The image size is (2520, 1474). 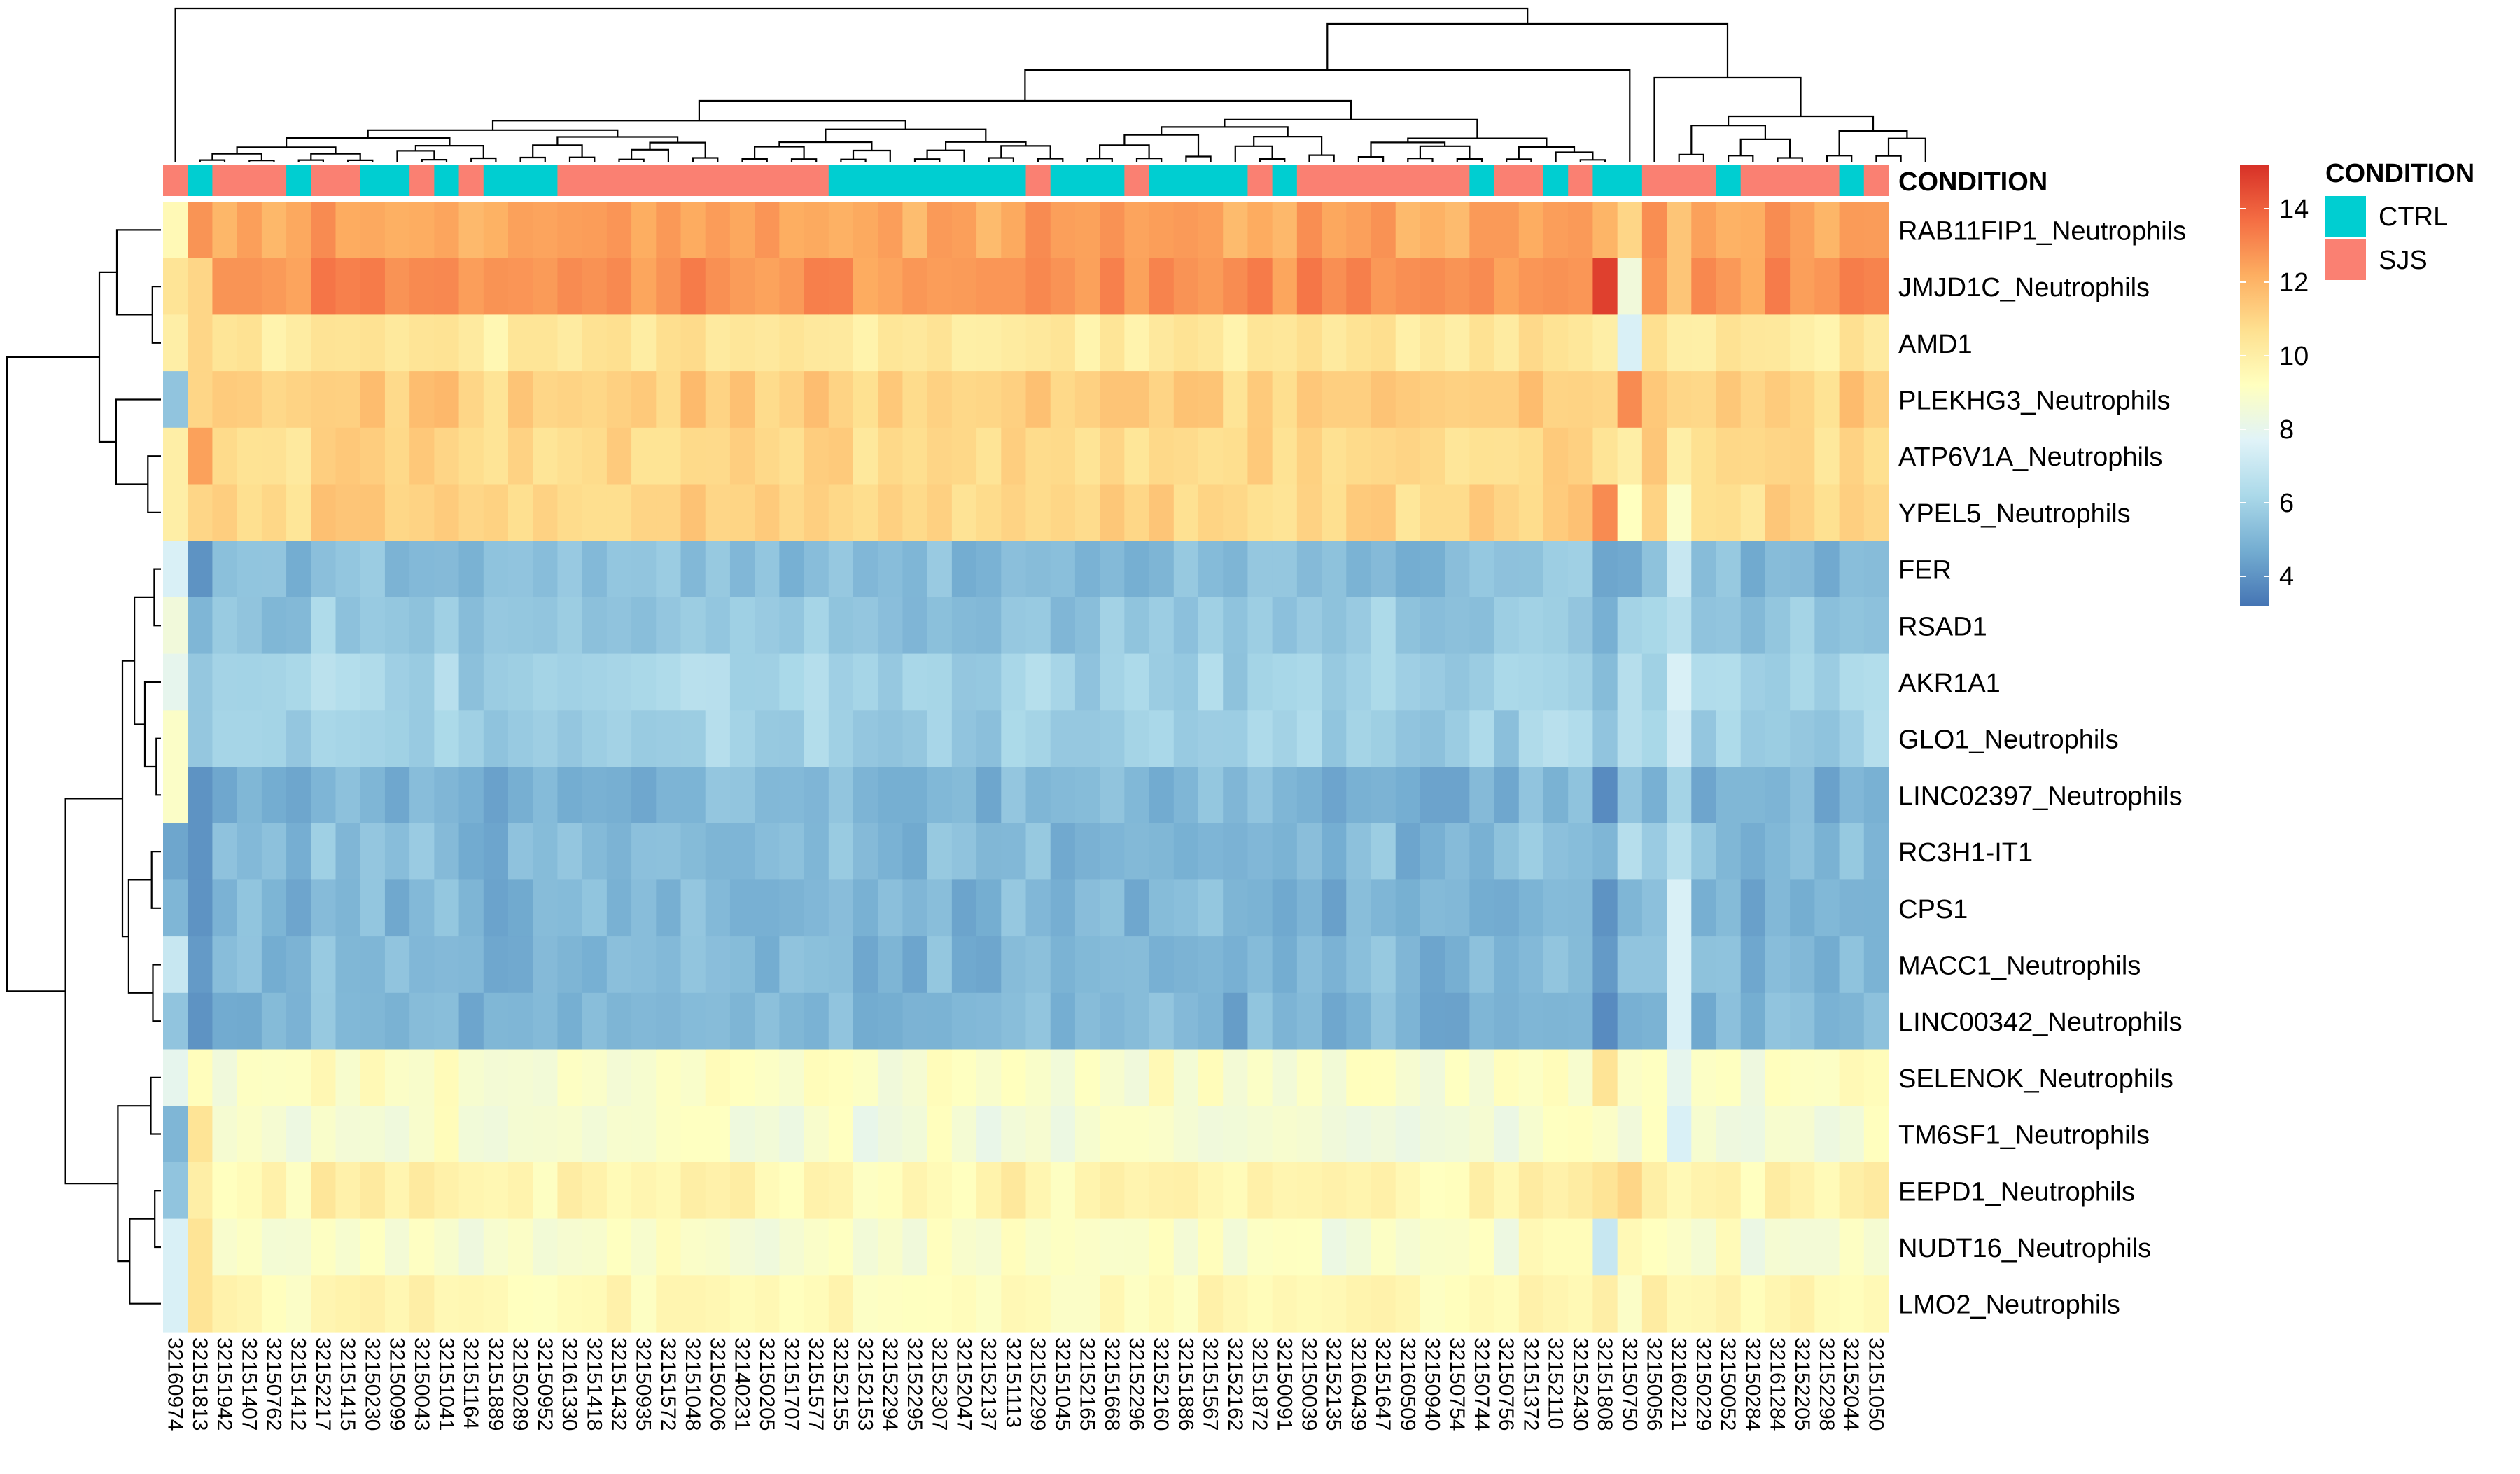 What do you see at coordinates (1703, 1384) in the screenshot?
I see `column-label: 32150229` at bounding box center [1703, 1384].